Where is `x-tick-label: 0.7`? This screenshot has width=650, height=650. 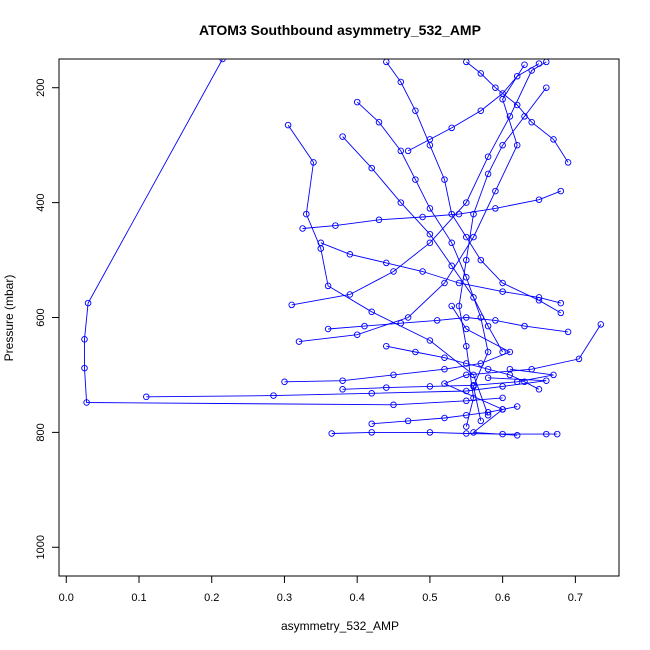 x-tick-label: 0.7 is located at coordinates (575, 598).